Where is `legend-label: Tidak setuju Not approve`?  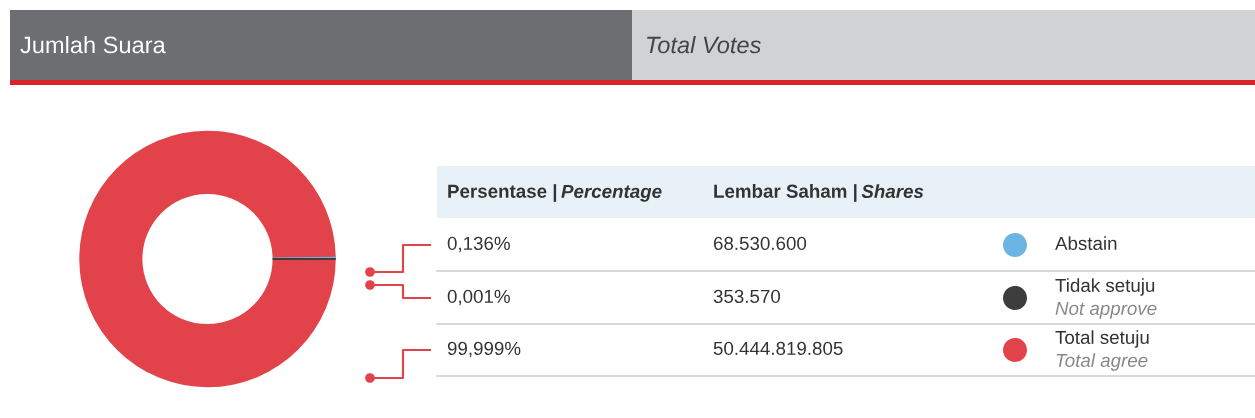
legend-label: Tidak setuju Not approve is located at coordinates (1106, 298).